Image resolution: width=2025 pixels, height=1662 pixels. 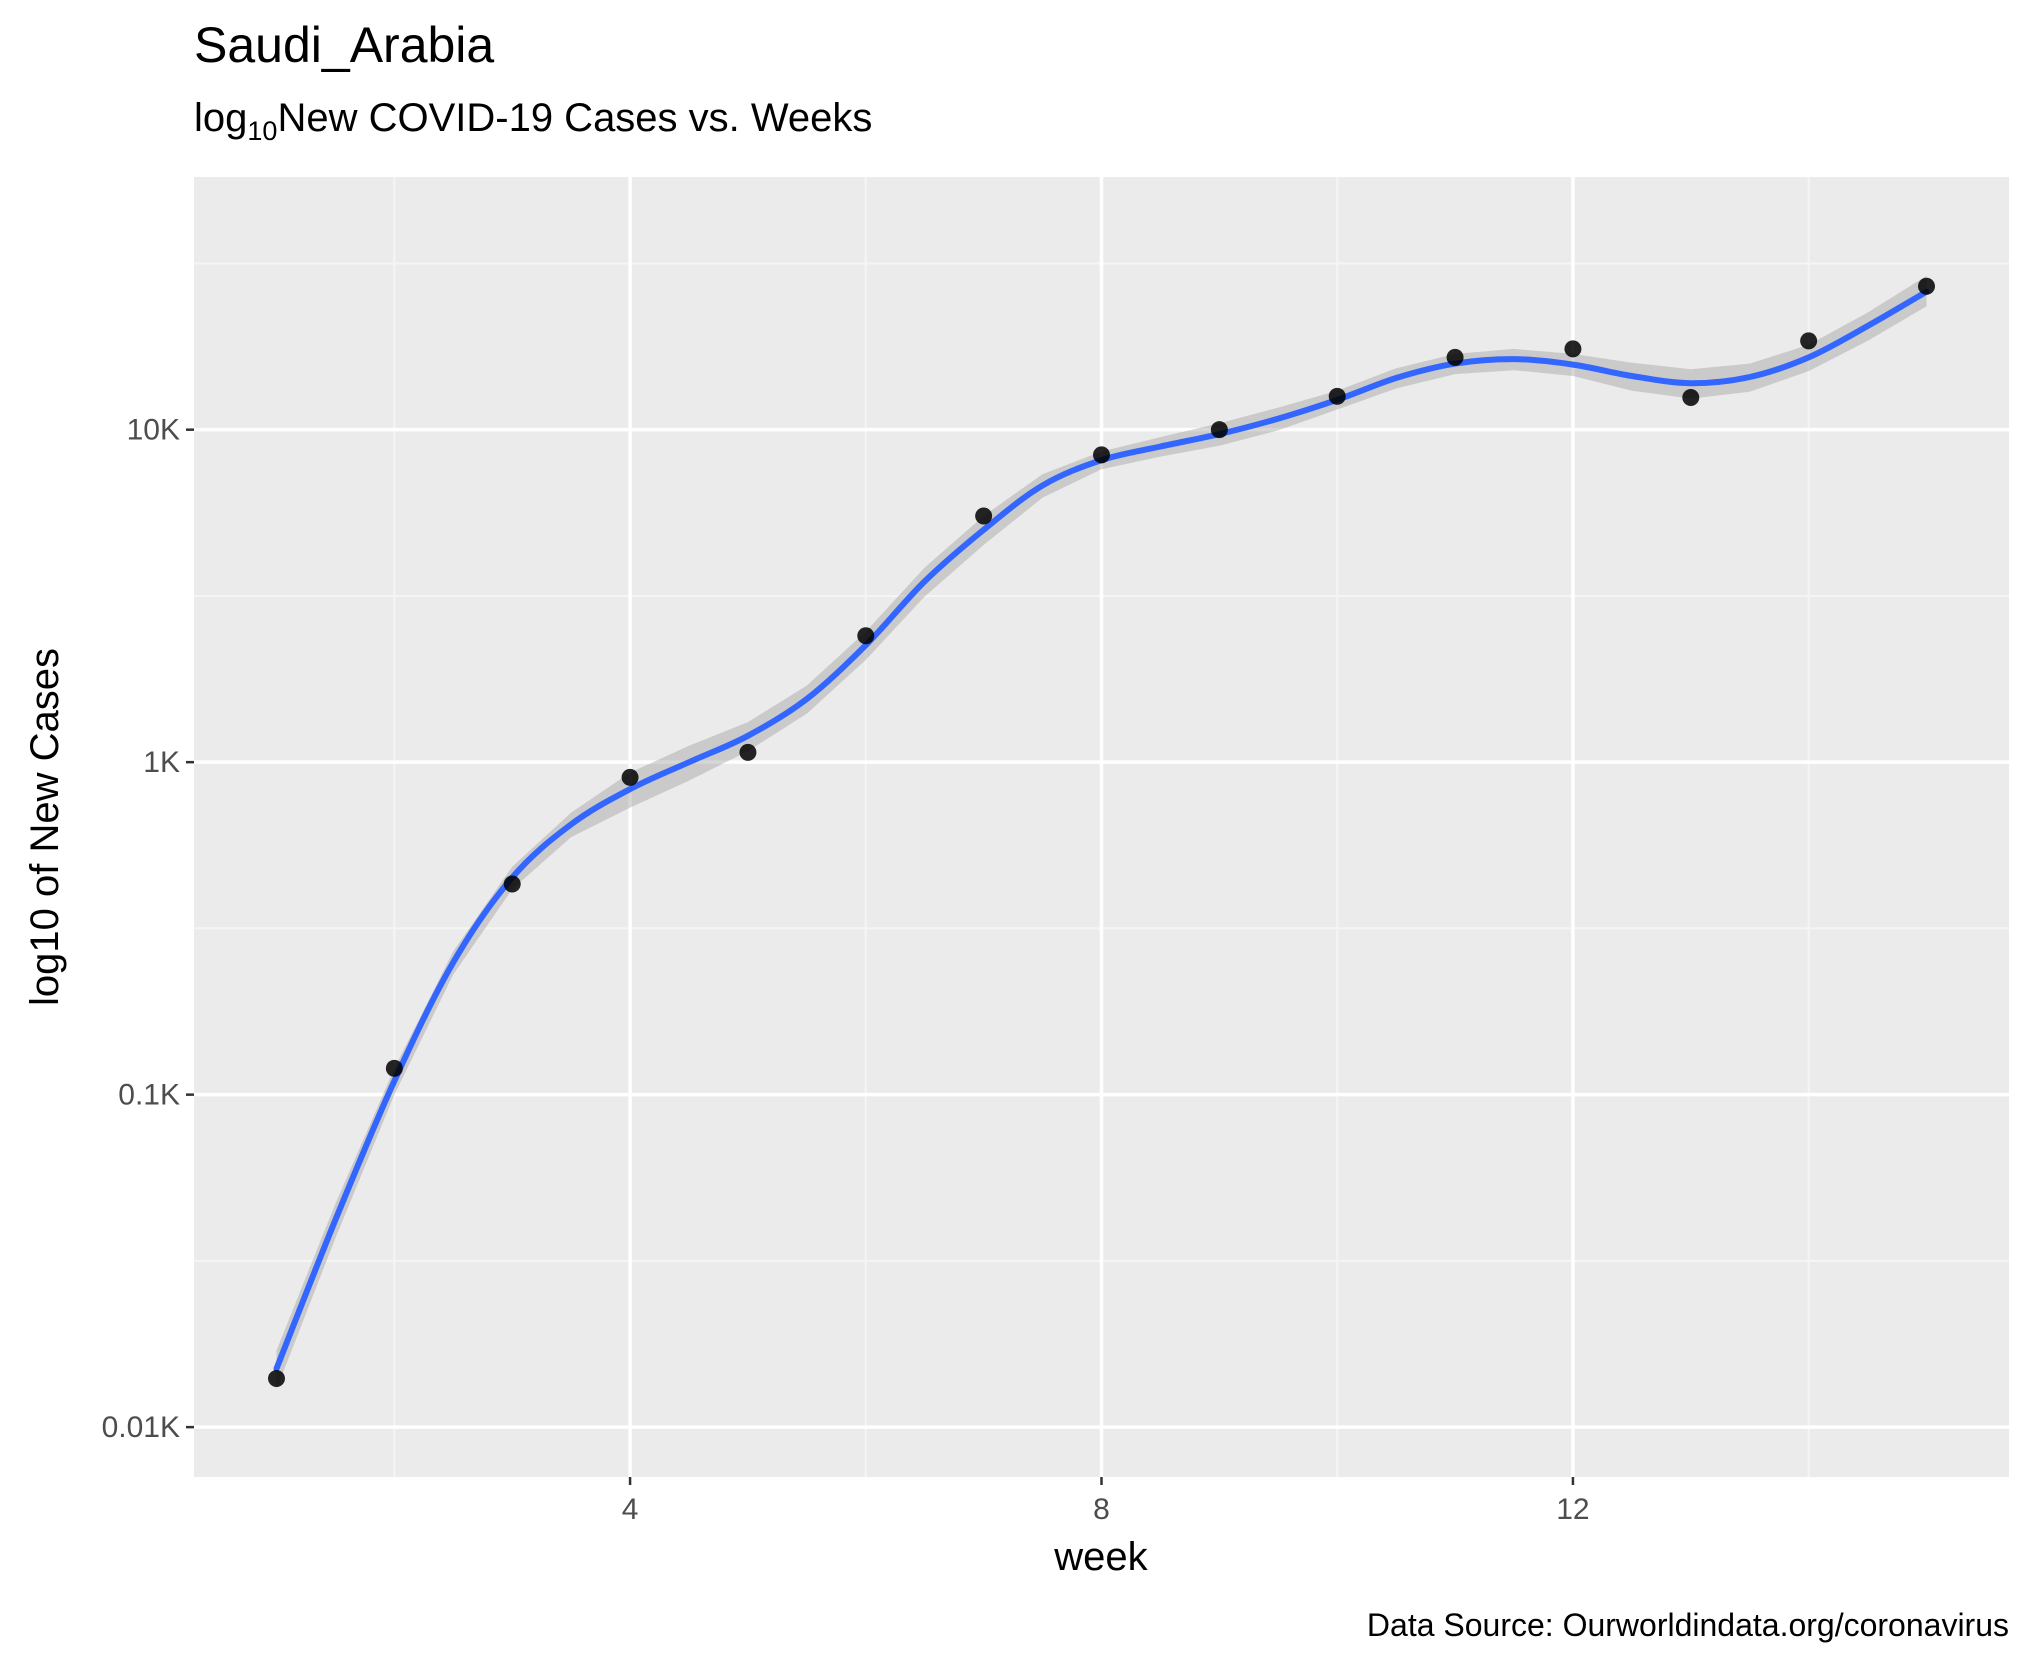 What do you see at coordinates (630, 1509) in the screenshot?
I see `x-tick-label: 4` at bounding box center [630, 1509].